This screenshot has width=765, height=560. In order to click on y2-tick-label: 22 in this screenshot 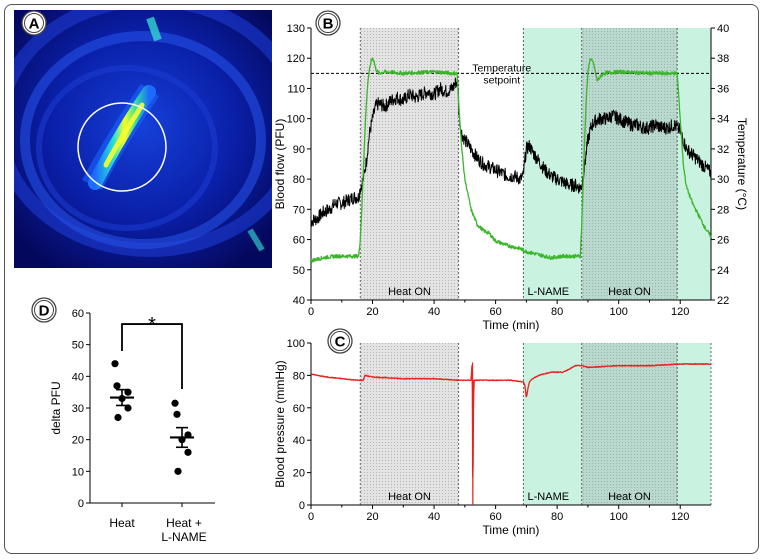, I will do `click(723, 301)`.